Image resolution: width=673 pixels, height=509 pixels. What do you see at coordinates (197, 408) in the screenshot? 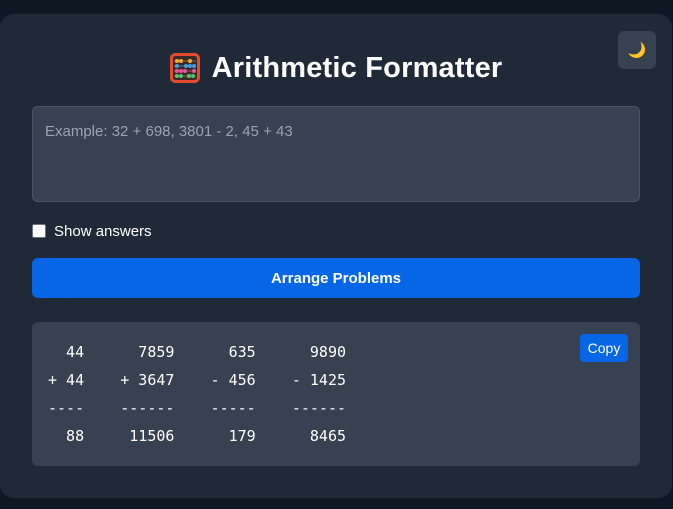
I see `output-line: ---- ------ ----- ------` at bounding box center [197, 408].